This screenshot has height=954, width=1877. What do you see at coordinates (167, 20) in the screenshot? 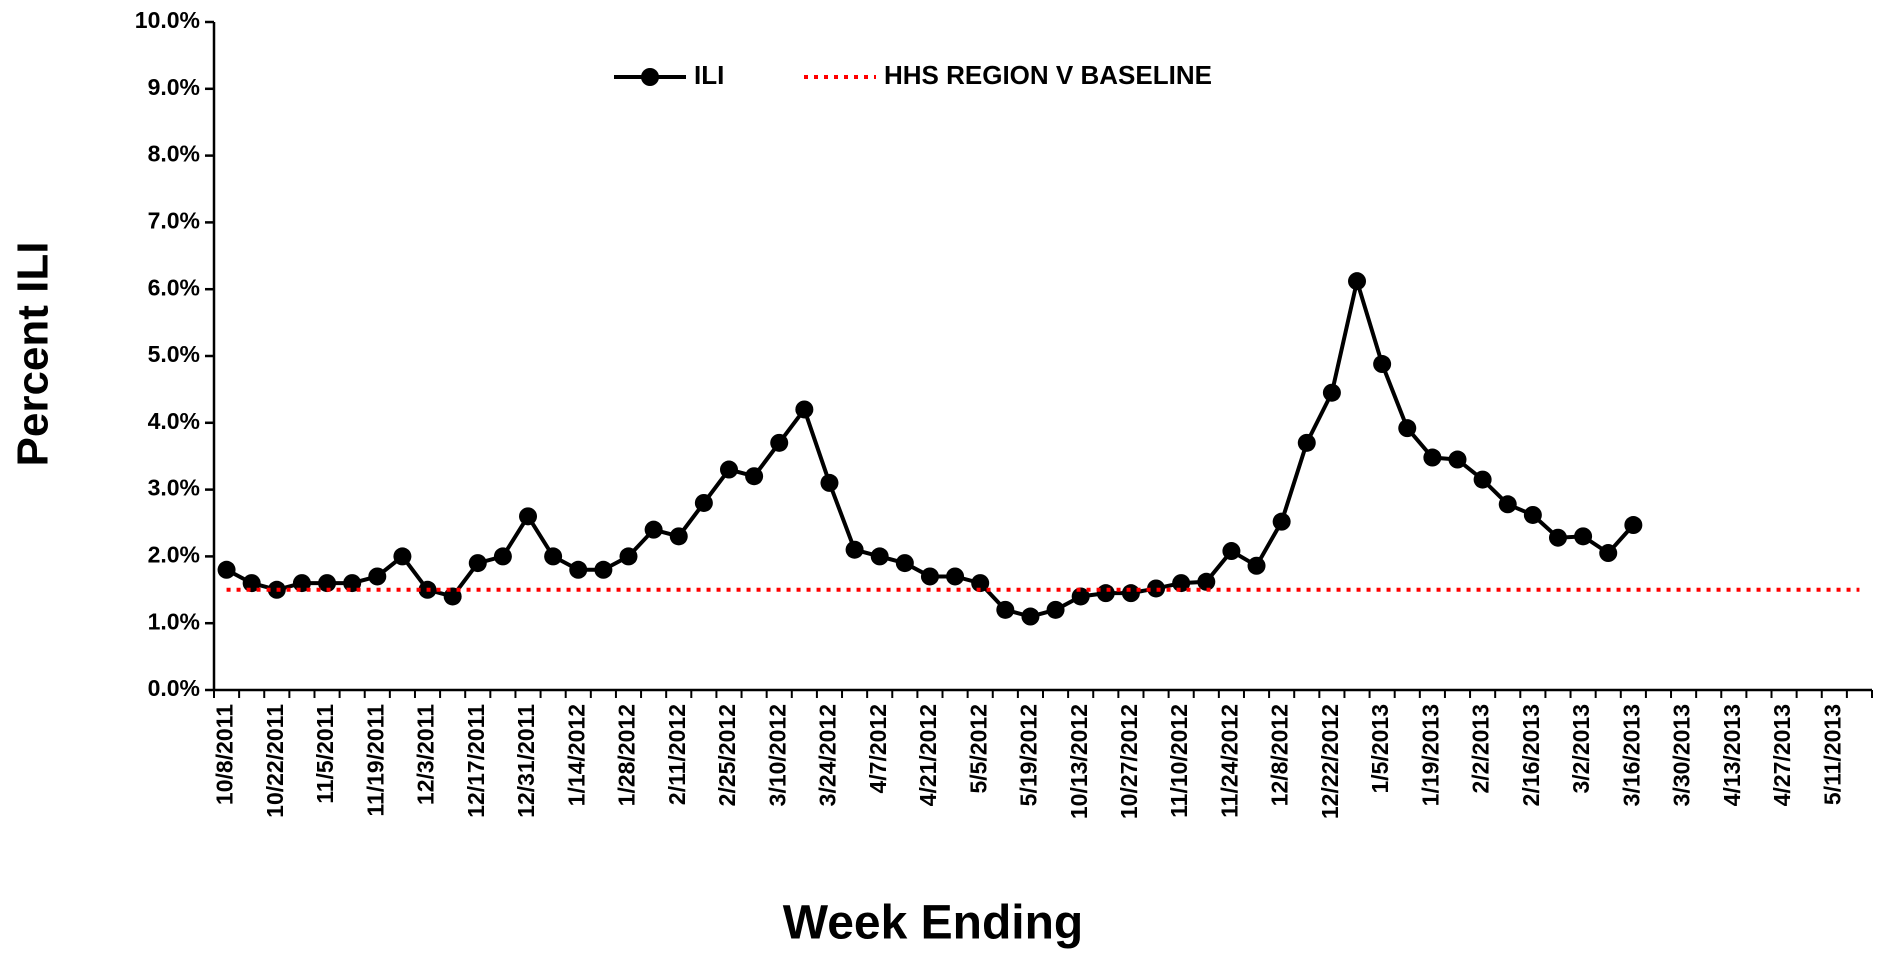
I see `y-tick-label: 10.0%` at bounding box center [167, 20].